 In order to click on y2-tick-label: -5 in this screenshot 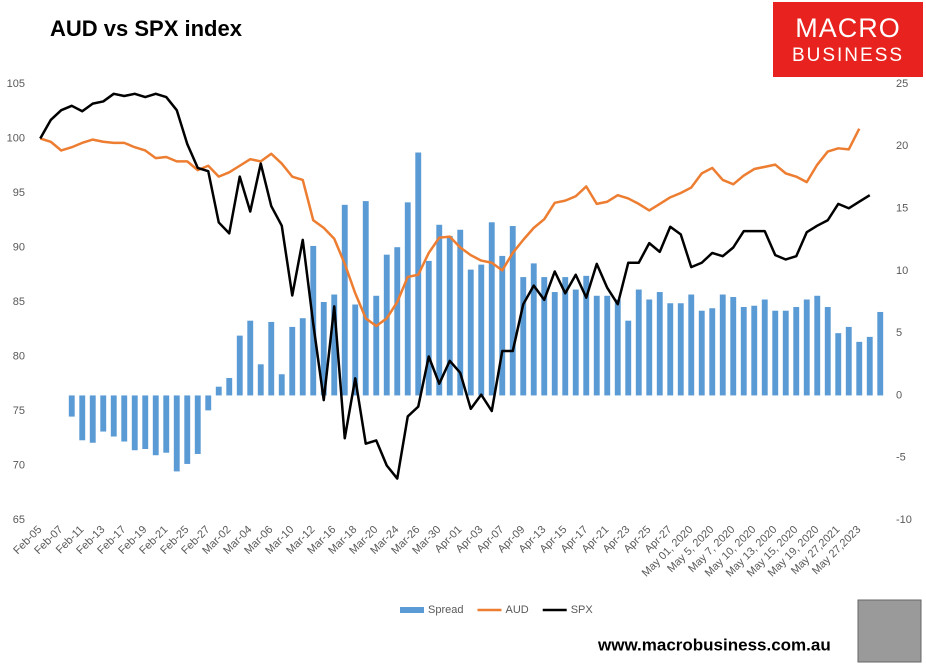, I will do `click(901, 458)`.